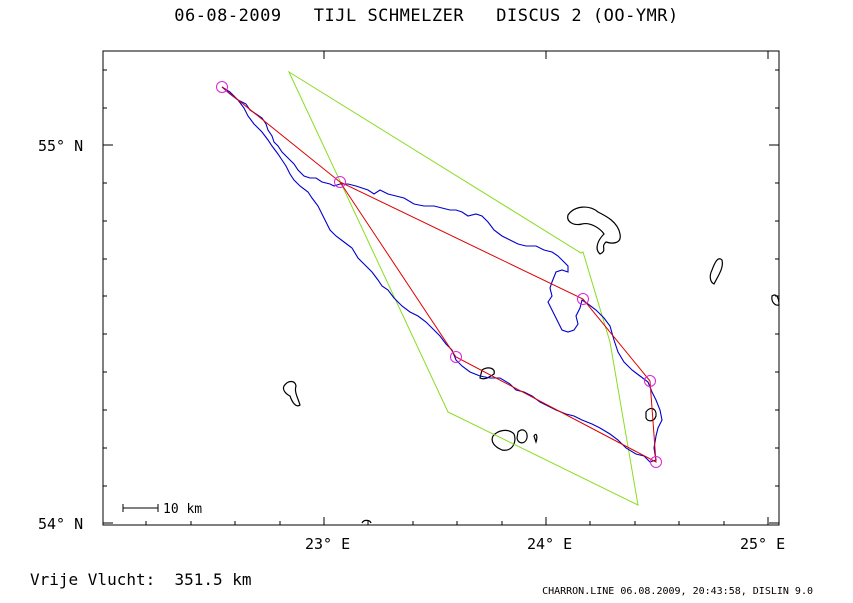  Describe the element at coordinates (594, 230) in the screenshot. I see `lake-northeast` at that location.